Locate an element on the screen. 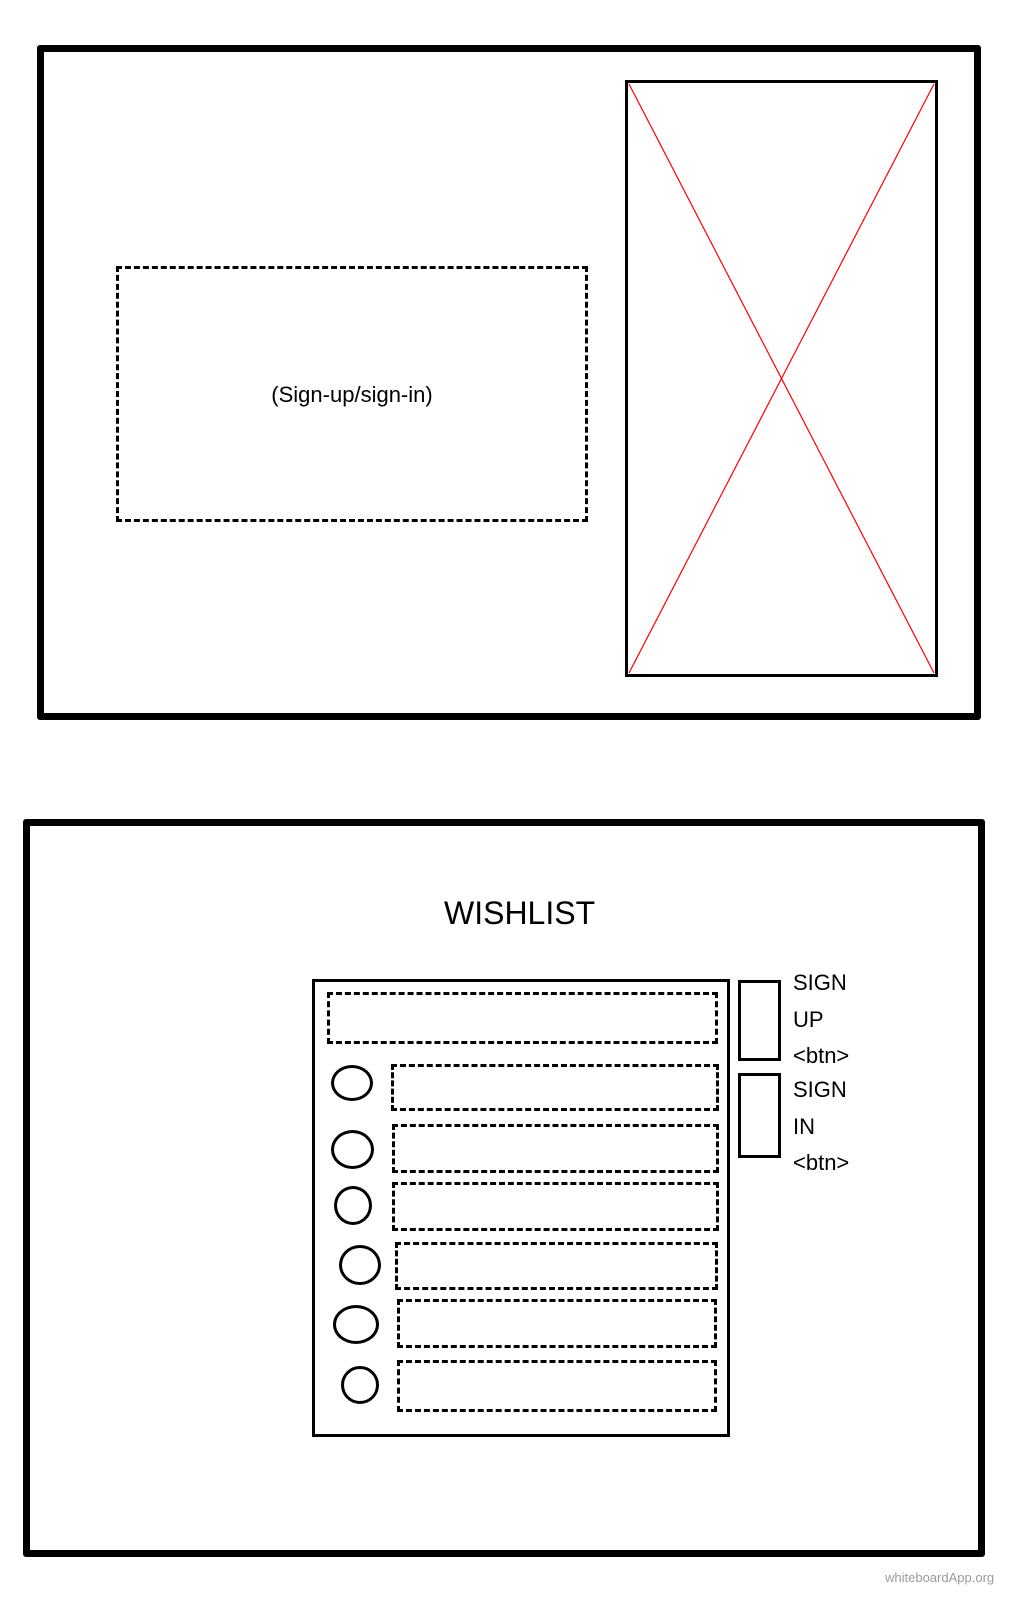  sign-in-label-line3: <btn> is located at coordinates (821, 1162).